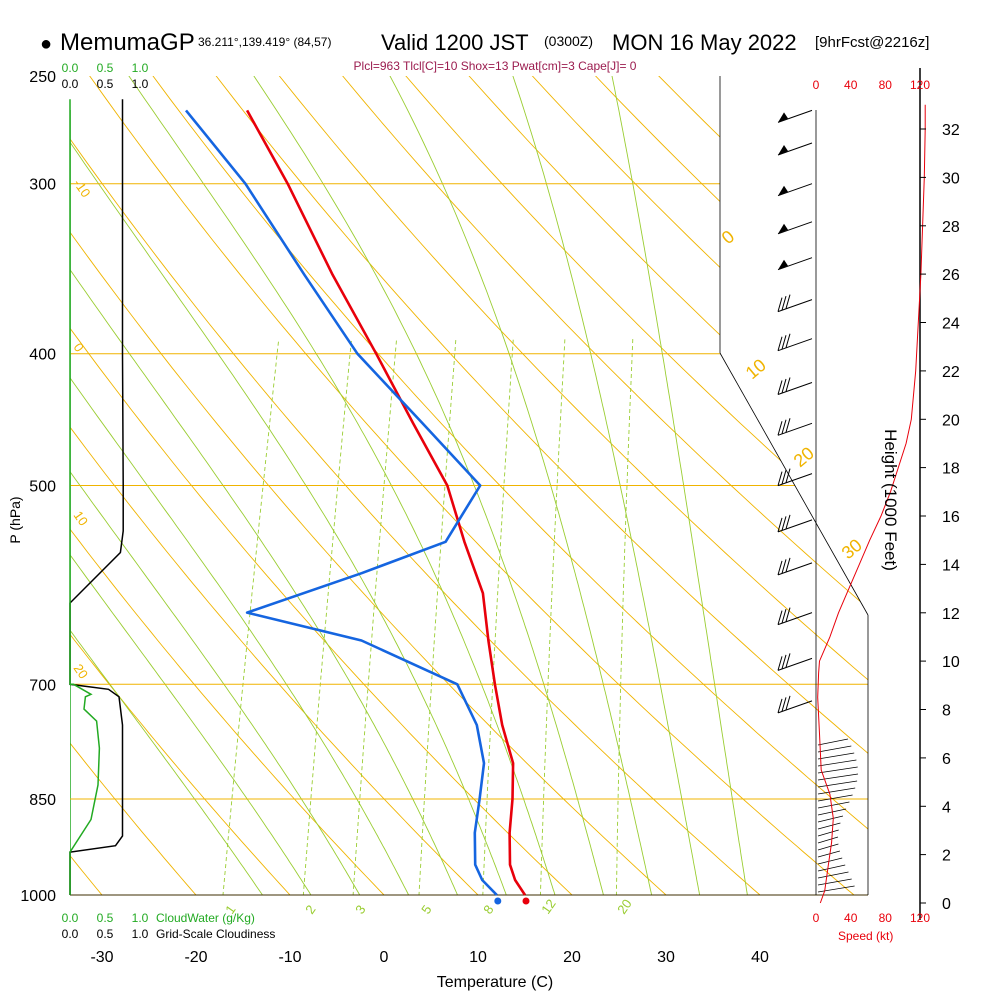 The width and height of the screenshot is (1000, 1005). What do you see at coordinates (946, 904) in the screenshot?
I see `height-tick-label: 0` at bounding box center [946, 904].